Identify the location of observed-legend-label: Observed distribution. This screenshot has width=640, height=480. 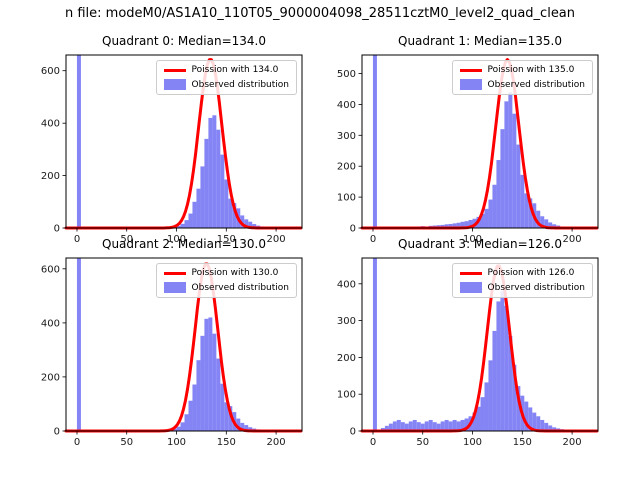
(536, 287).